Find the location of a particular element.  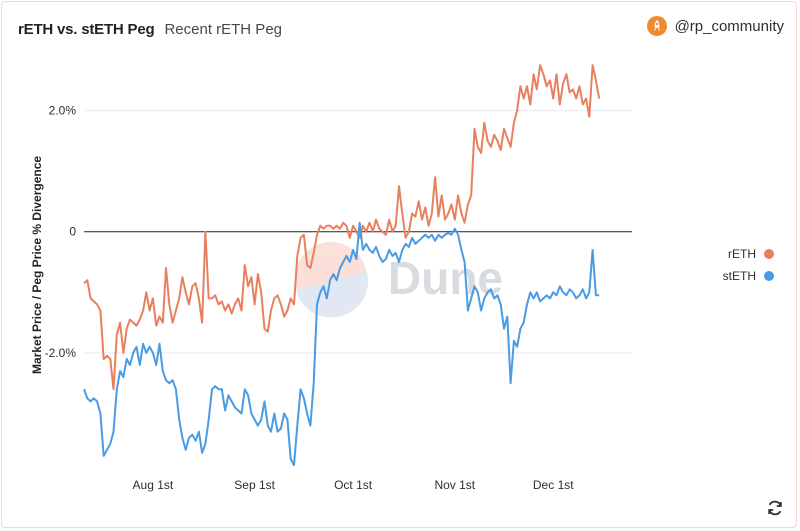

refresh-icon is located at coordinates (775, 508).